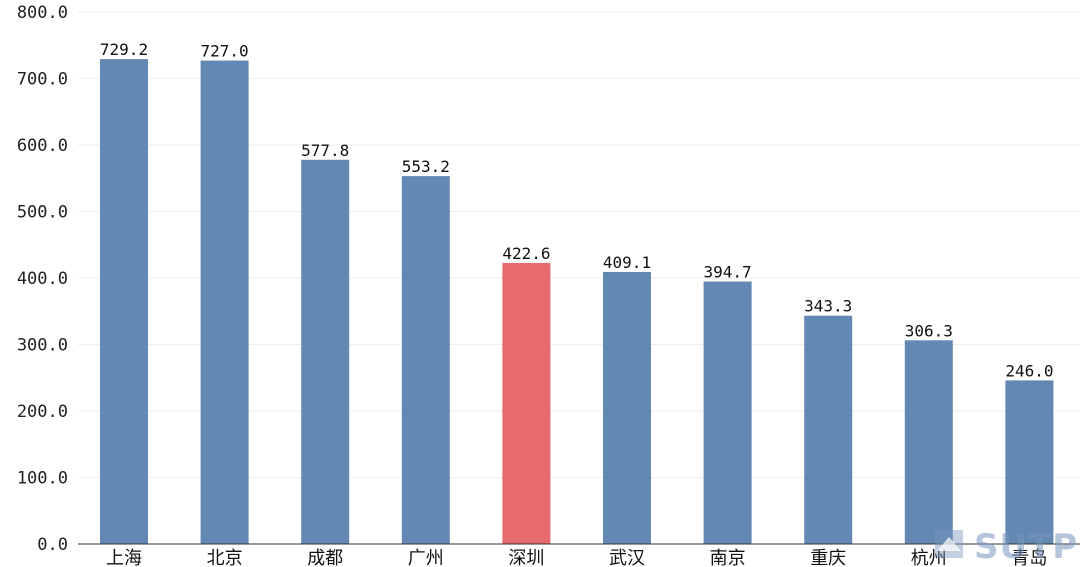 This screenshot has height=567, width=1080. Describe the element at coordinates (526, 557) in the screenshot. I see `x-tick-label: 深圳` at that location.